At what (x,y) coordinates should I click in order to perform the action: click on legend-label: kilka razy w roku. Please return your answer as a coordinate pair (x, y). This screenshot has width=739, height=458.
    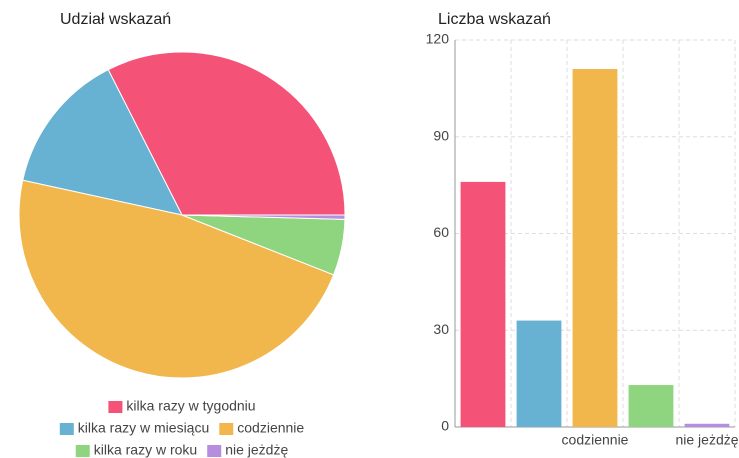
    Looking at the image, I should click on (145, 450).